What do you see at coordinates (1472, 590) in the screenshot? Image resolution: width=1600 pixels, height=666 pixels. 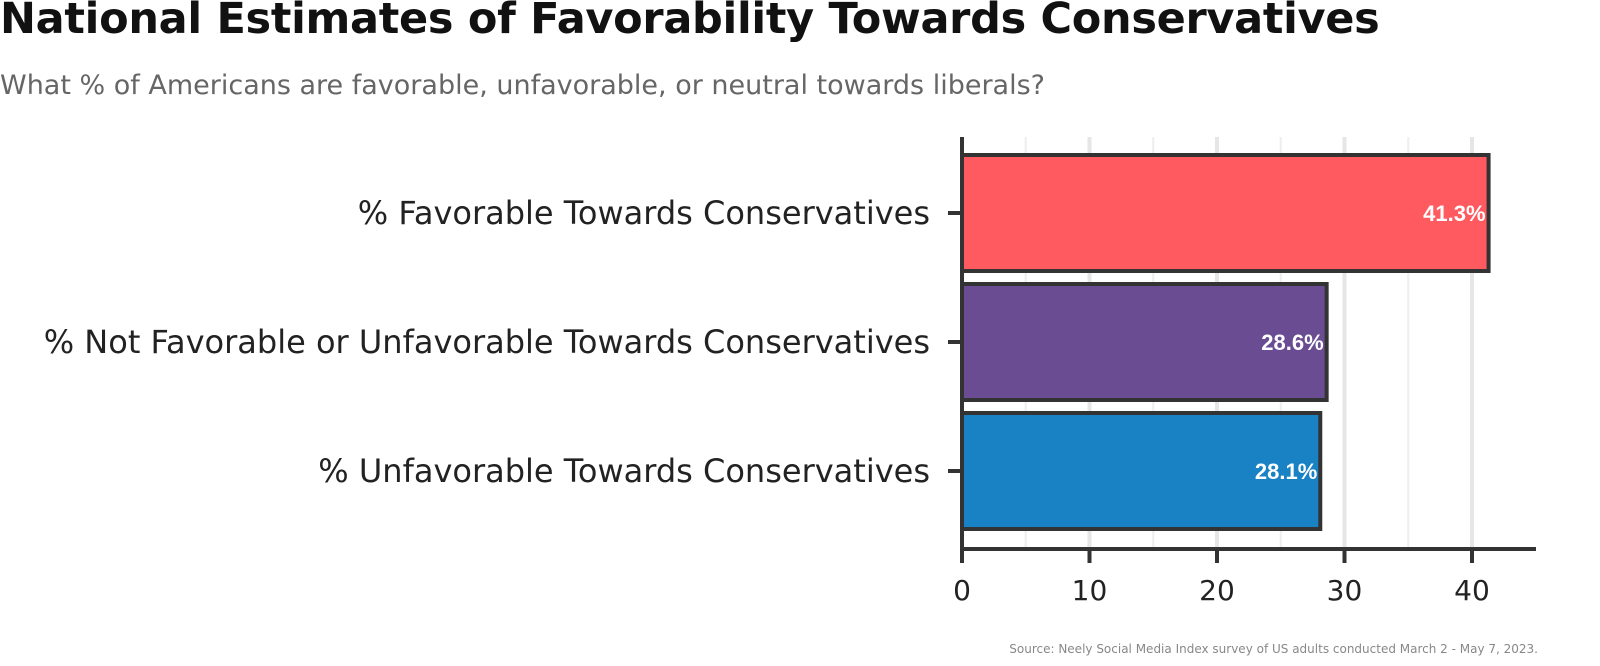 I see `x-tick-label-4: 40` at bounding box center [1472, 590].